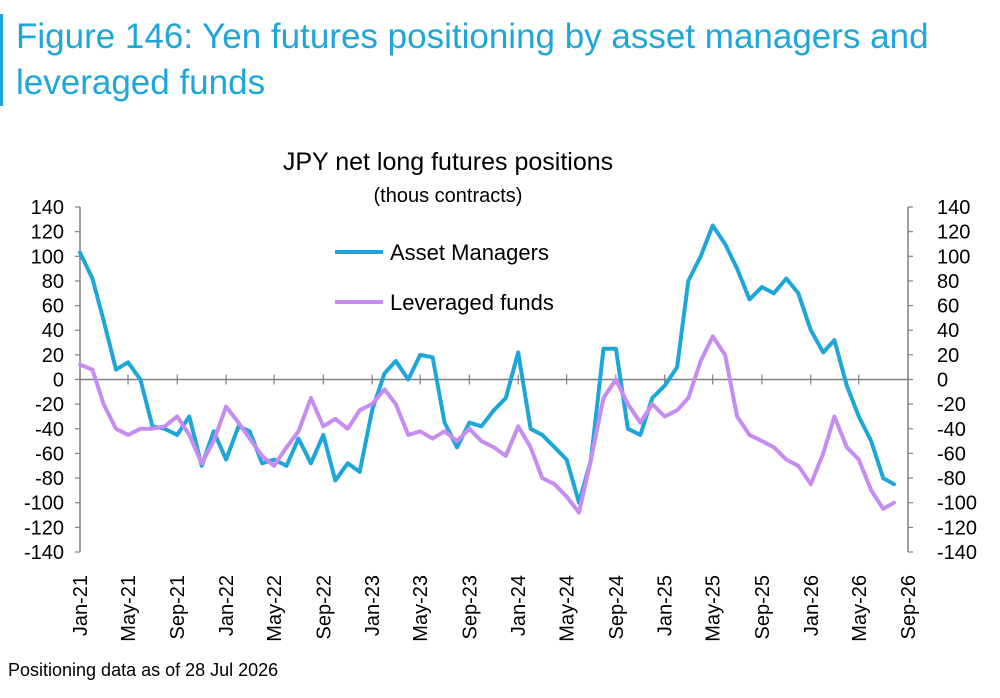 This screenshot has width=1000, height=698. I want to click on x-tick-label: May-22, so click(275, 608).